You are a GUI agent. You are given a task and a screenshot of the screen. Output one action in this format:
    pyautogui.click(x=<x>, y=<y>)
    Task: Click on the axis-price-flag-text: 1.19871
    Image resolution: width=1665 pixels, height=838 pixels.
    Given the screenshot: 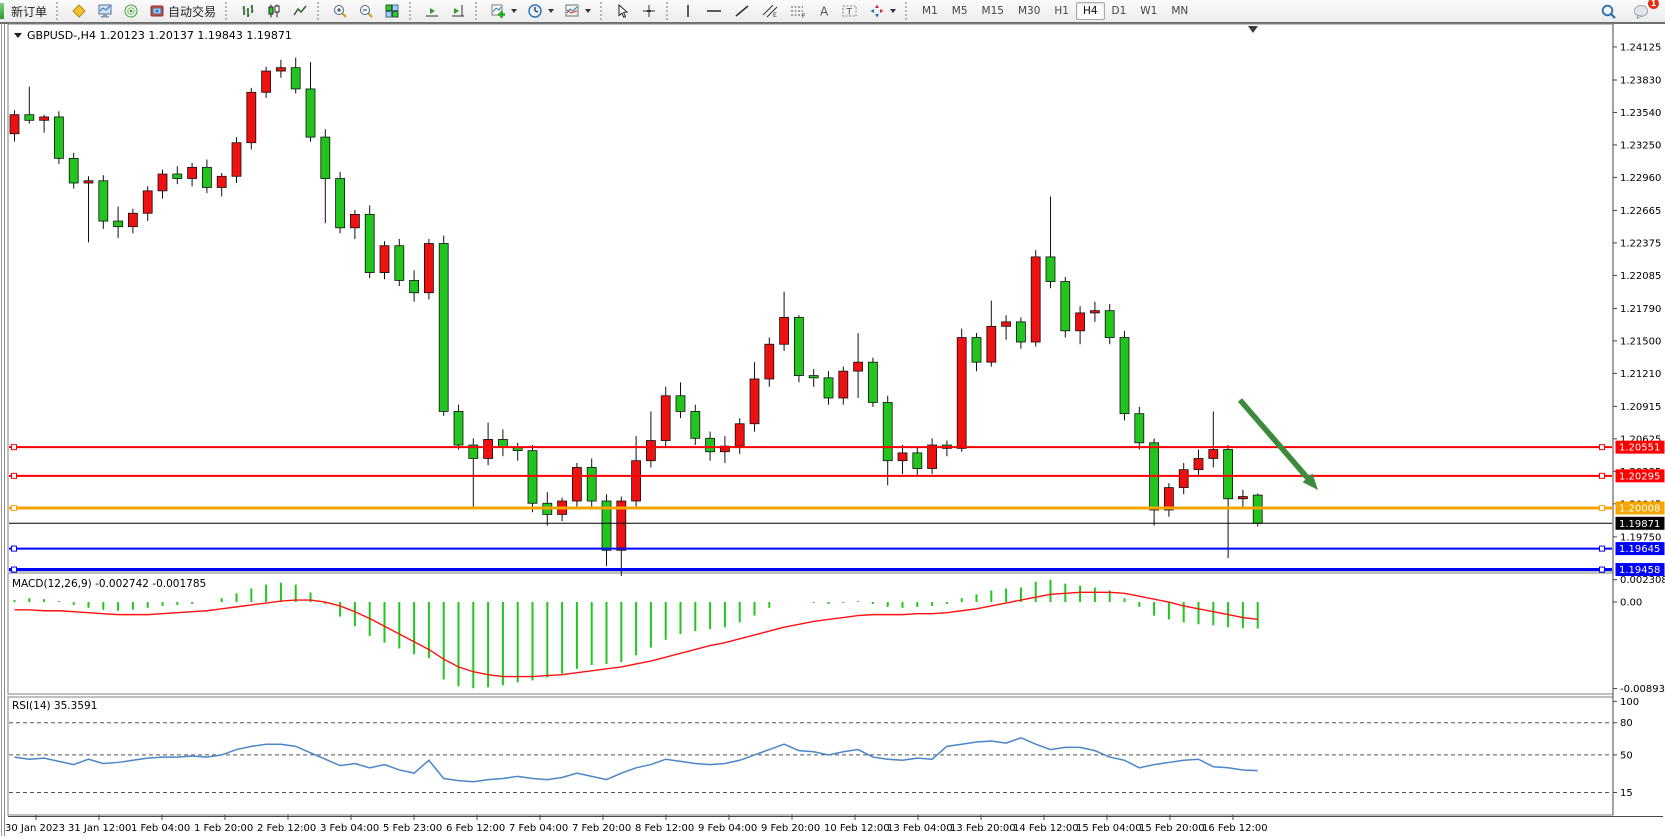 What is the action you would take?
    pyautogui.click(x=1639, y=524)
    